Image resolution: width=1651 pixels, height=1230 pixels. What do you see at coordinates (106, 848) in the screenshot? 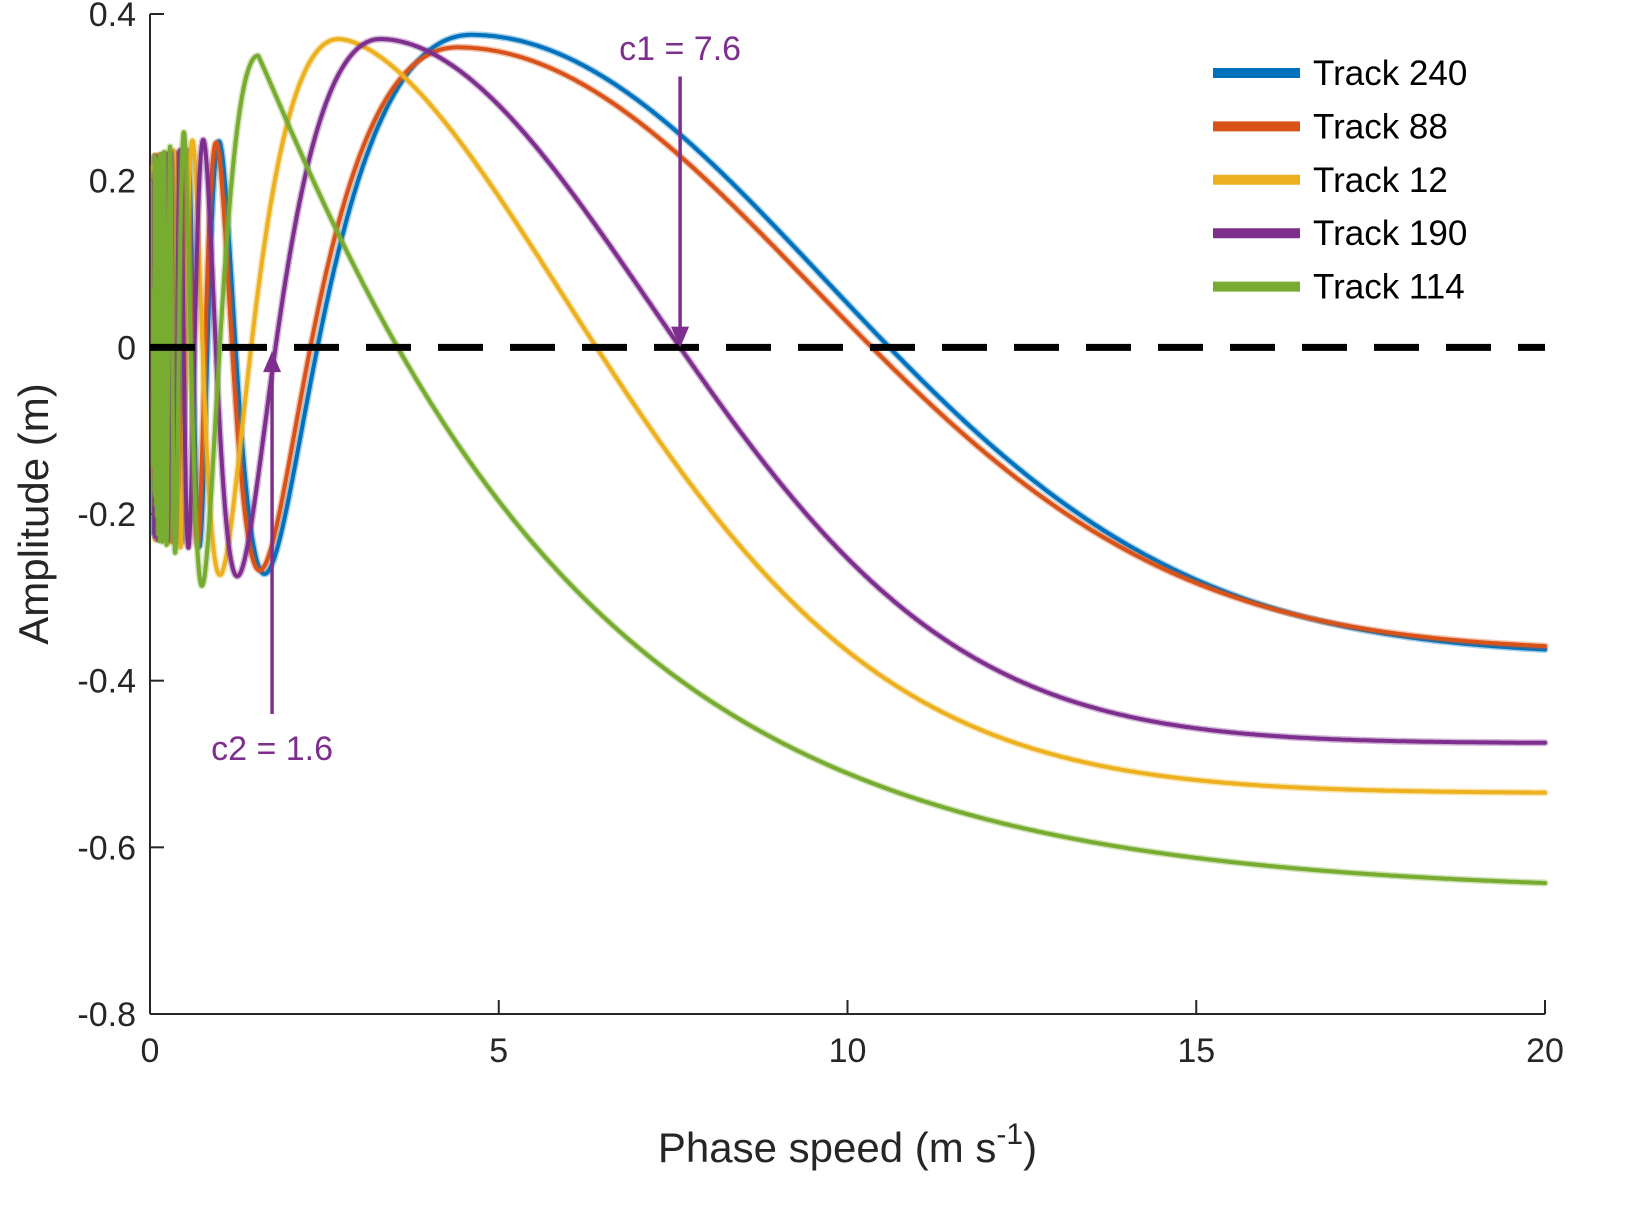
I see `y-tick-label: -0.6` at bounding box center [106, 848].